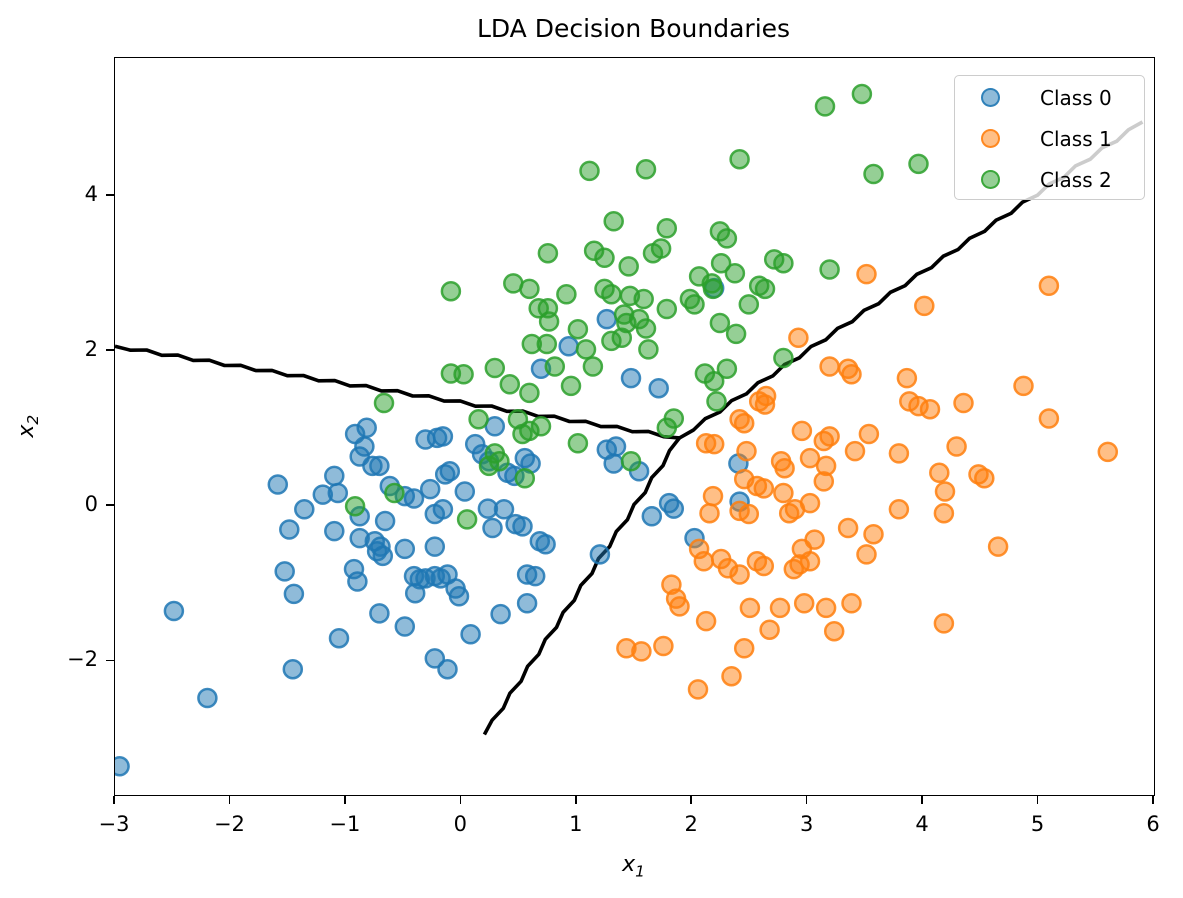 Image resolution: width=1183 pixels, height=898 pixels. Describe the element at coordinates (82, 659) in the screenshot. I see `y-tick-label: −2` at that location.